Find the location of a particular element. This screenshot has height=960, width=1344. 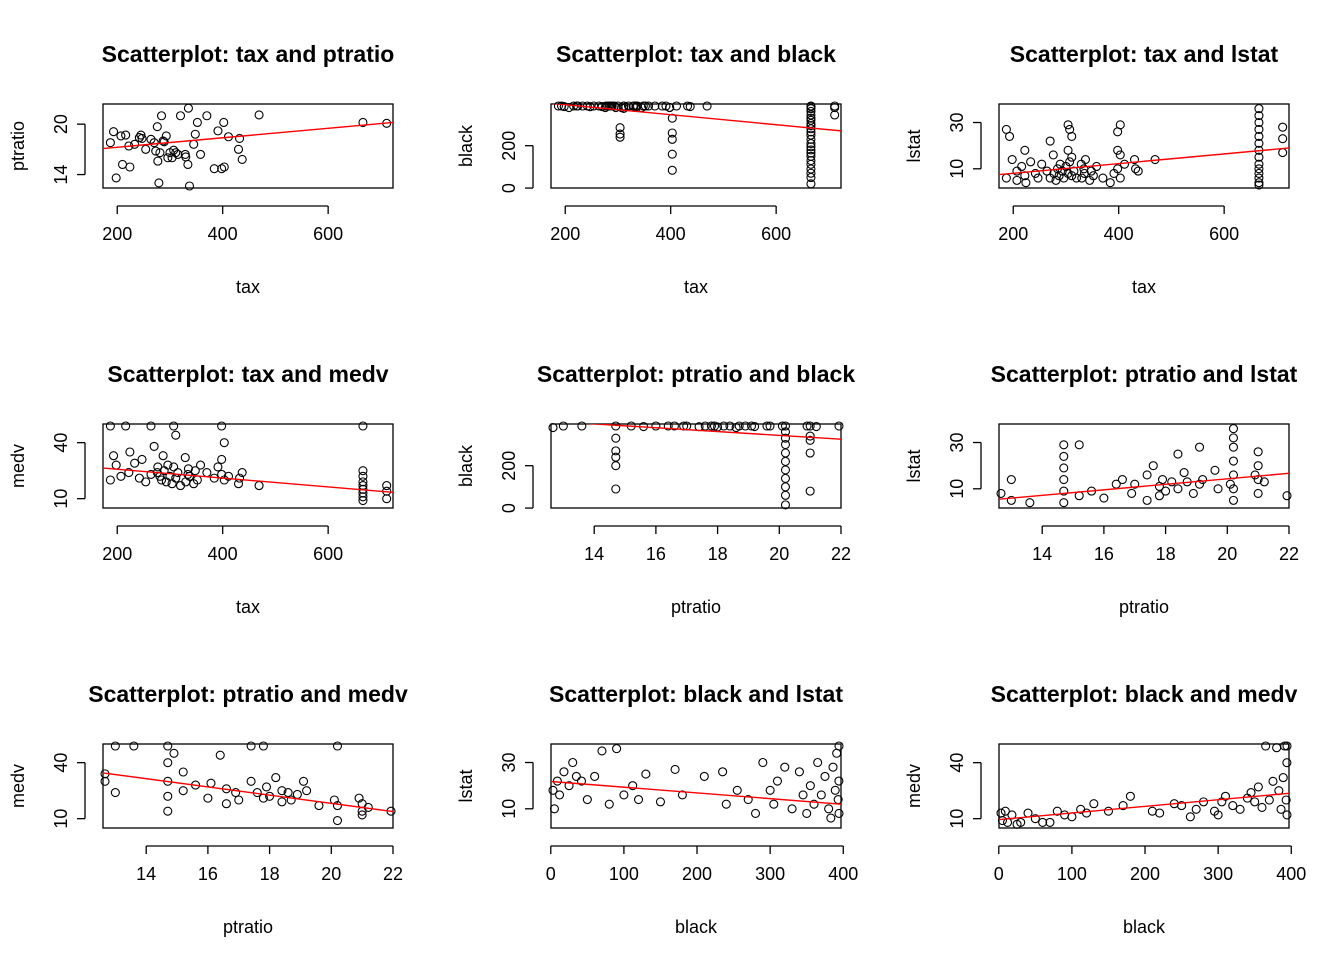

x-tick-label: 18 is located at coordinates (1166, 554).